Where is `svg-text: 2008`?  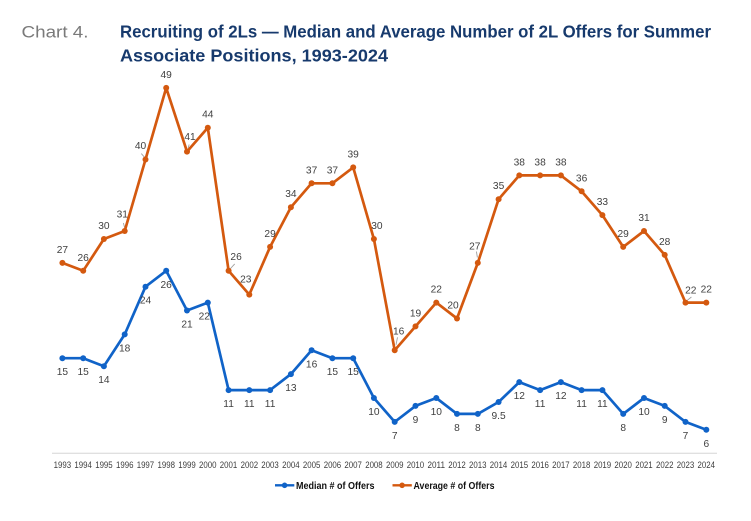 svg-text: 2008 is located at coordinates (374, 465).